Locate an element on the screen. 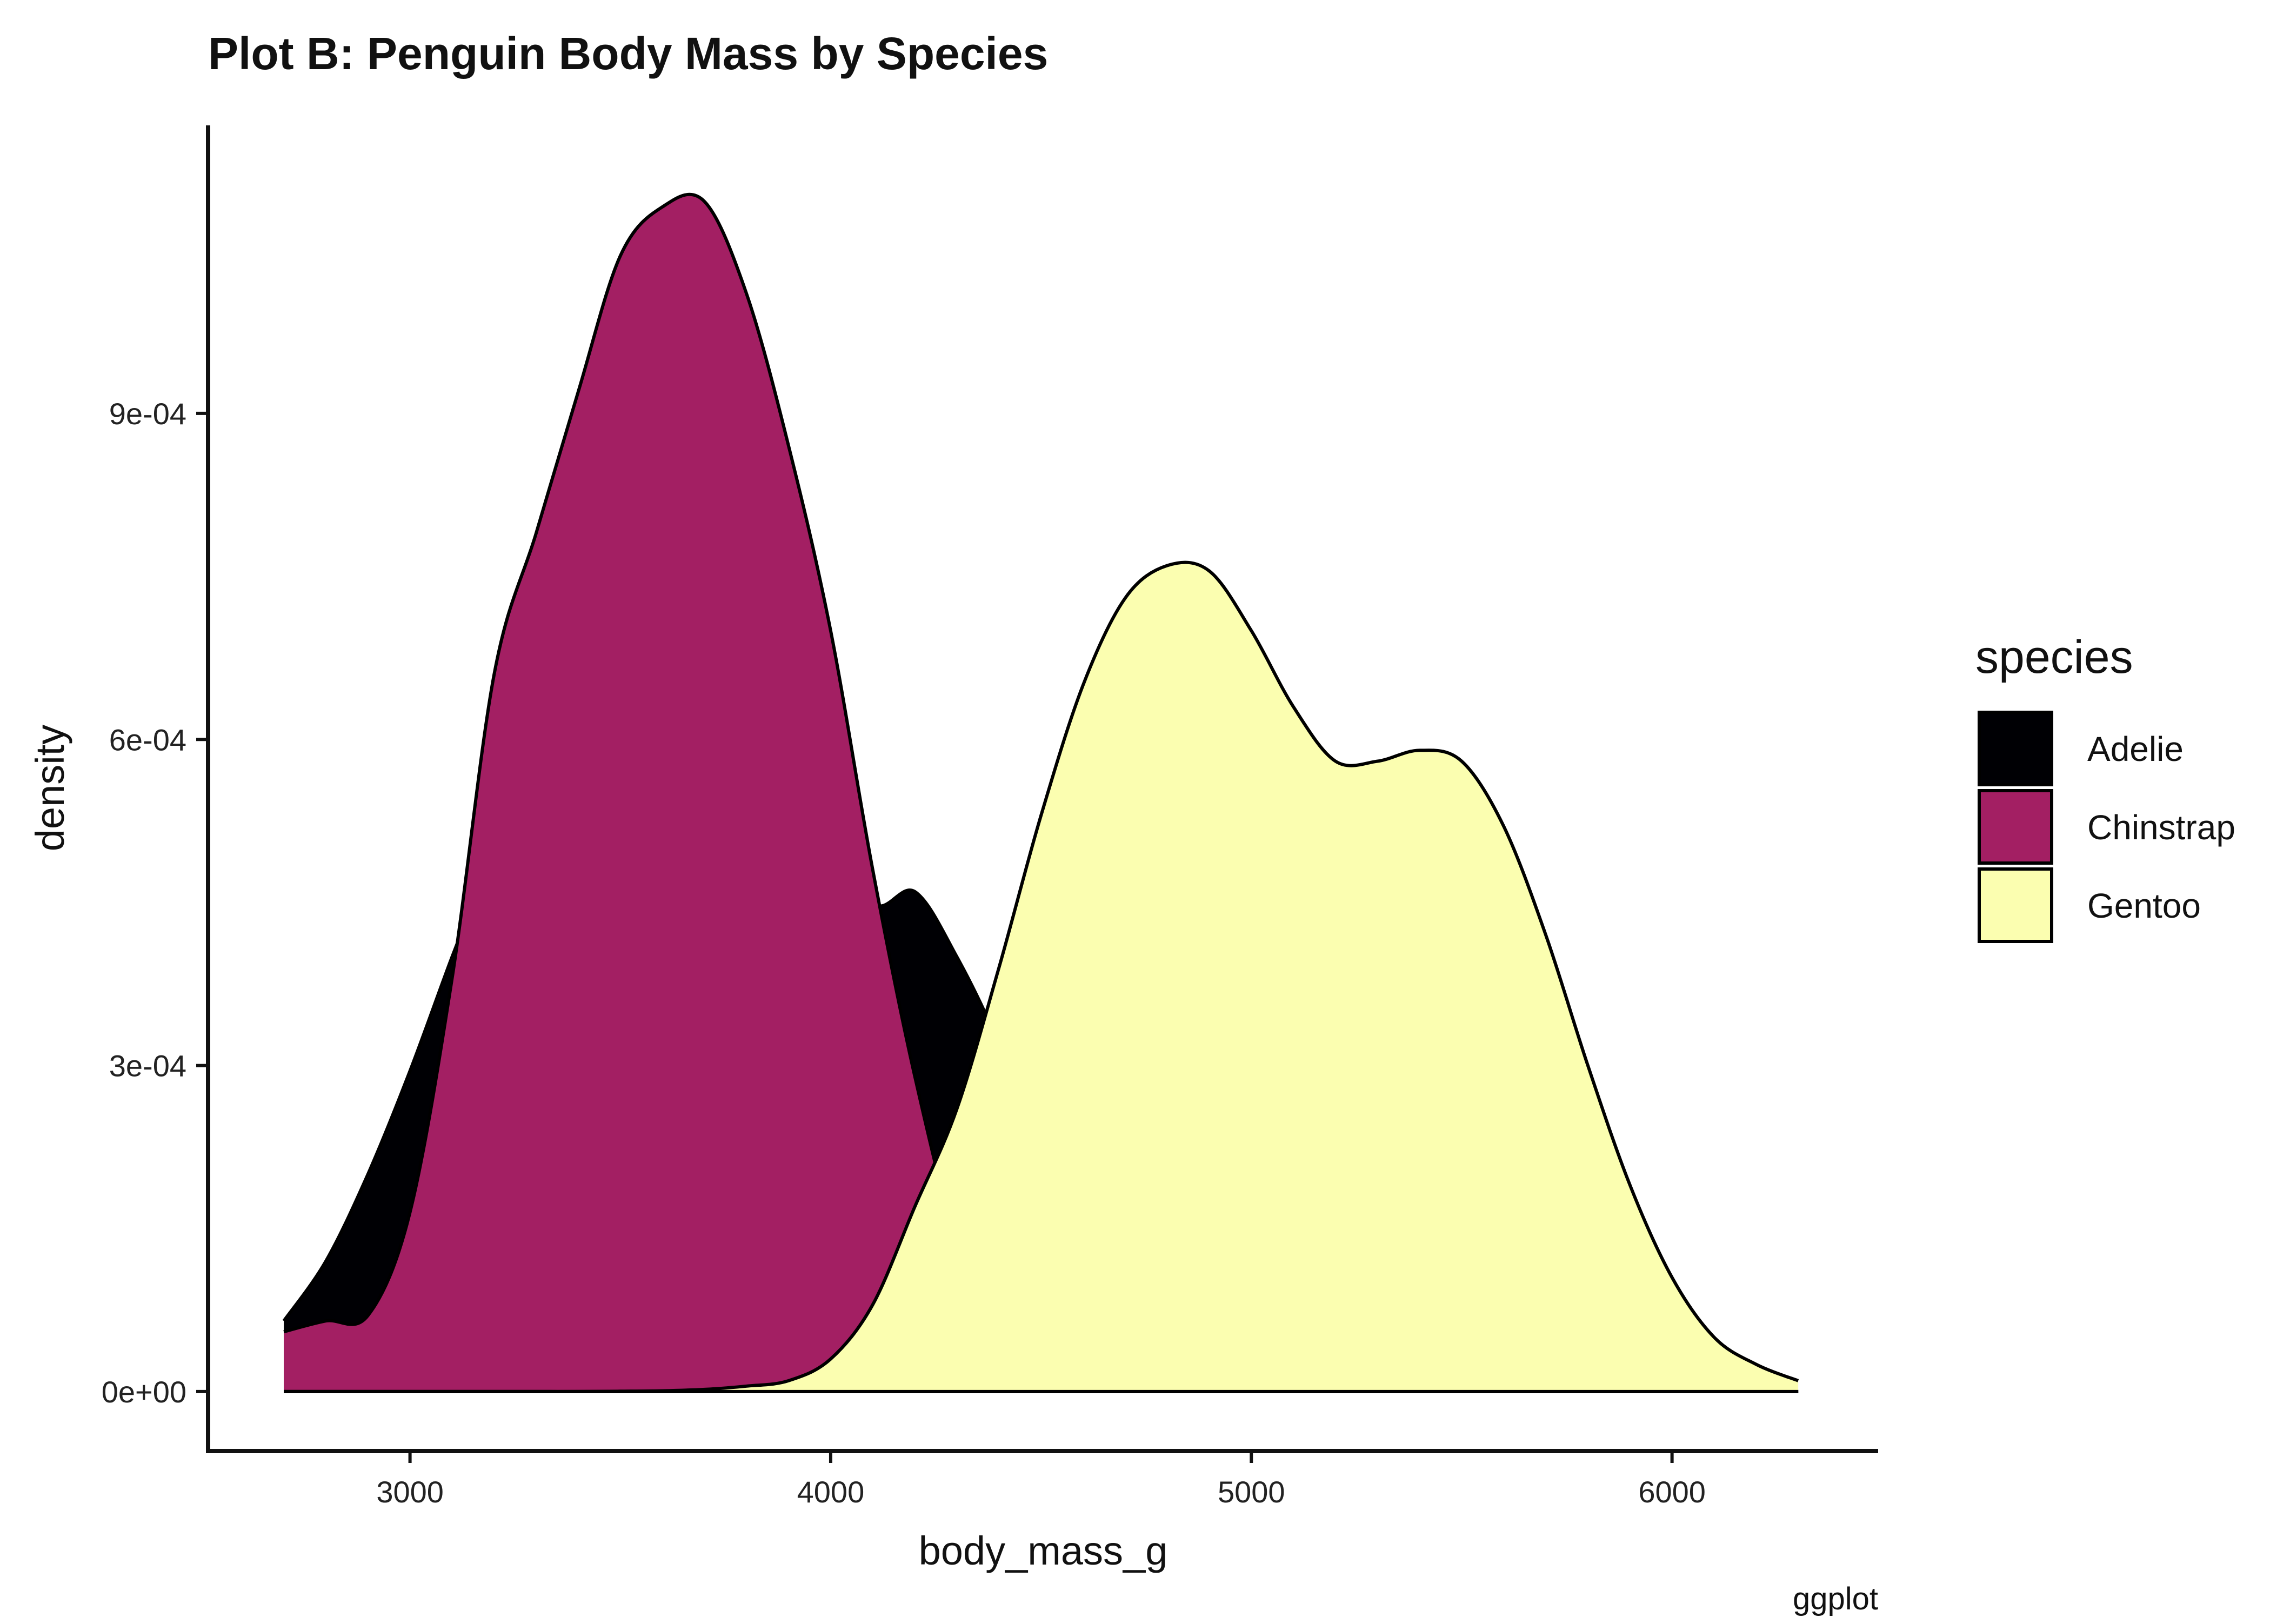 This screenshot has width=2270, height=1624. caption: ggplot is located at coordinates (1835, 1598).